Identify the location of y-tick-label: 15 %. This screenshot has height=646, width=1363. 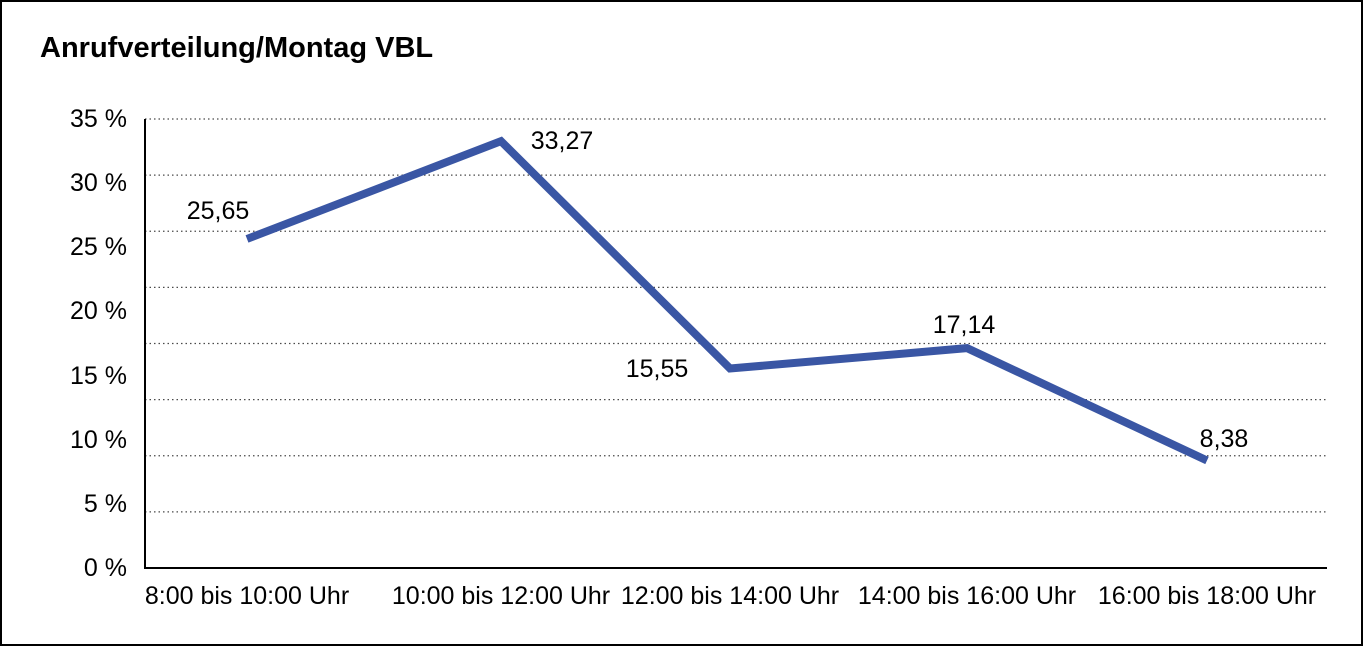
(98, 375).